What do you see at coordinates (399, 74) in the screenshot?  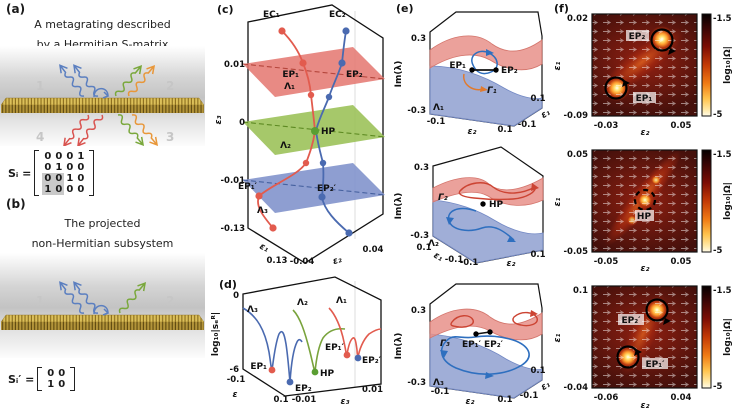 I see `y-axis-label: Im(λ)` at bounding box center [399, 74].